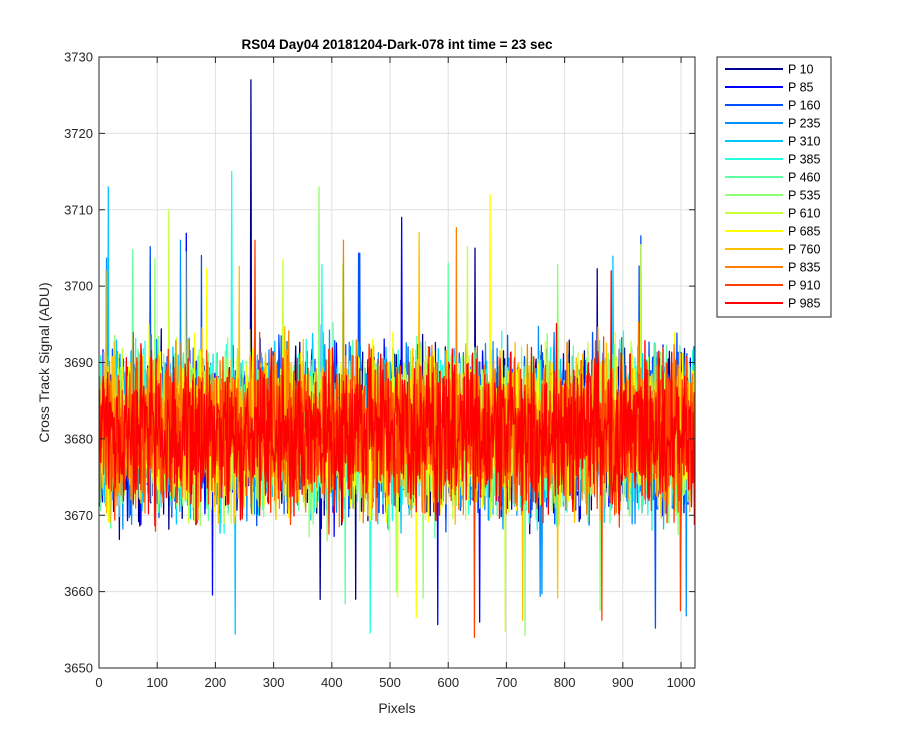 The width and height of the screenshot is (900, 750). I want to click on legend-label: P 910, so click(804, 286).